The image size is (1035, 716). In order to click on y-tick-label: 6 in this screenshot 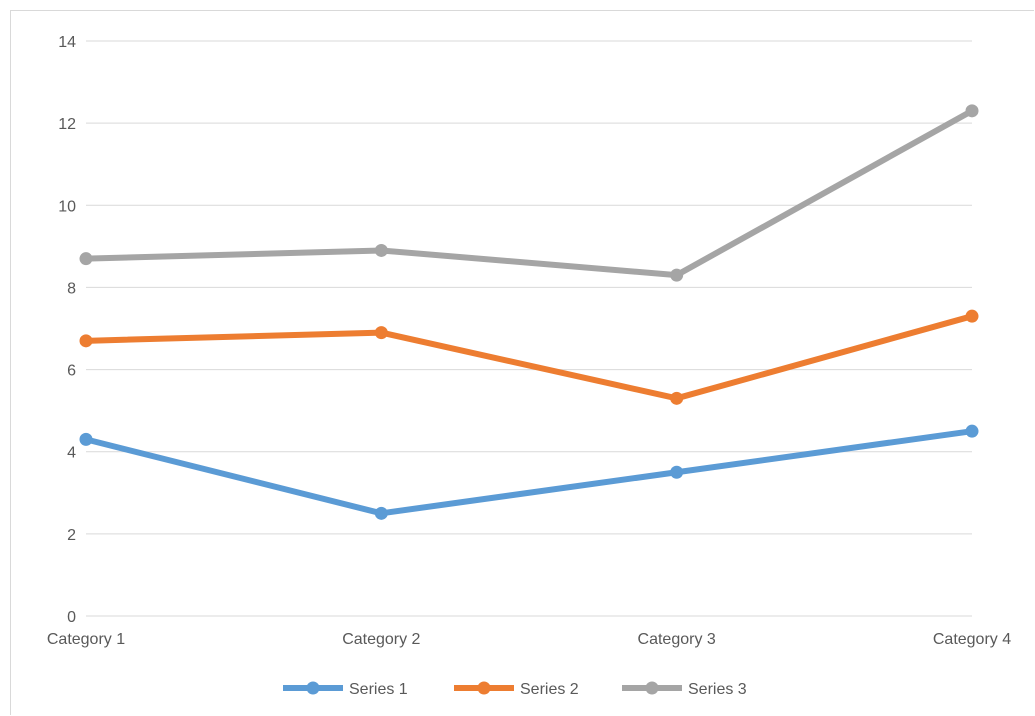, I will do `click(71, 371)`.